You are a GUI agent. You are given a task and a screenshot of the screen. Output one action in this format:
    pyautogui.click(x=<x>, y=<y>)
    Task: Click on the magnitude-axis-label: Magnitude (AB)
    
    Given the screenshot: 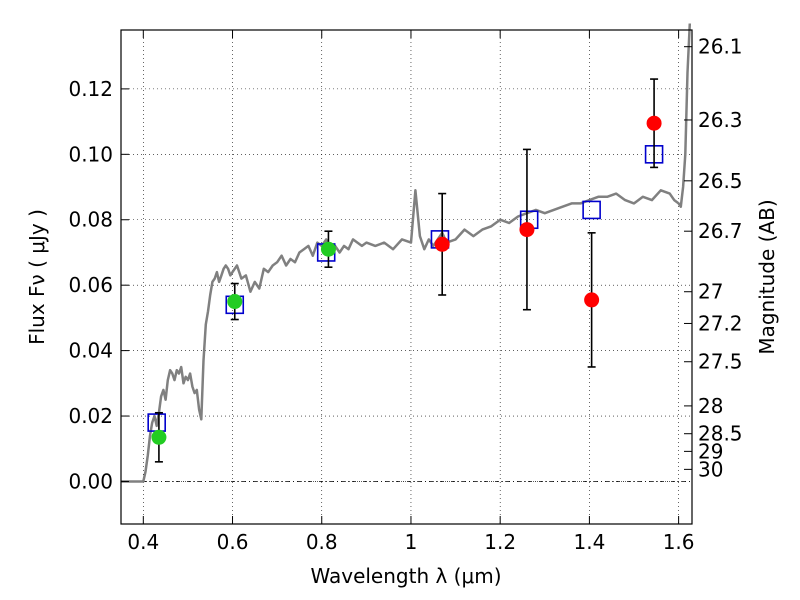 What is the action you would take?
    pyautogui.click(x=767, y=276)
    